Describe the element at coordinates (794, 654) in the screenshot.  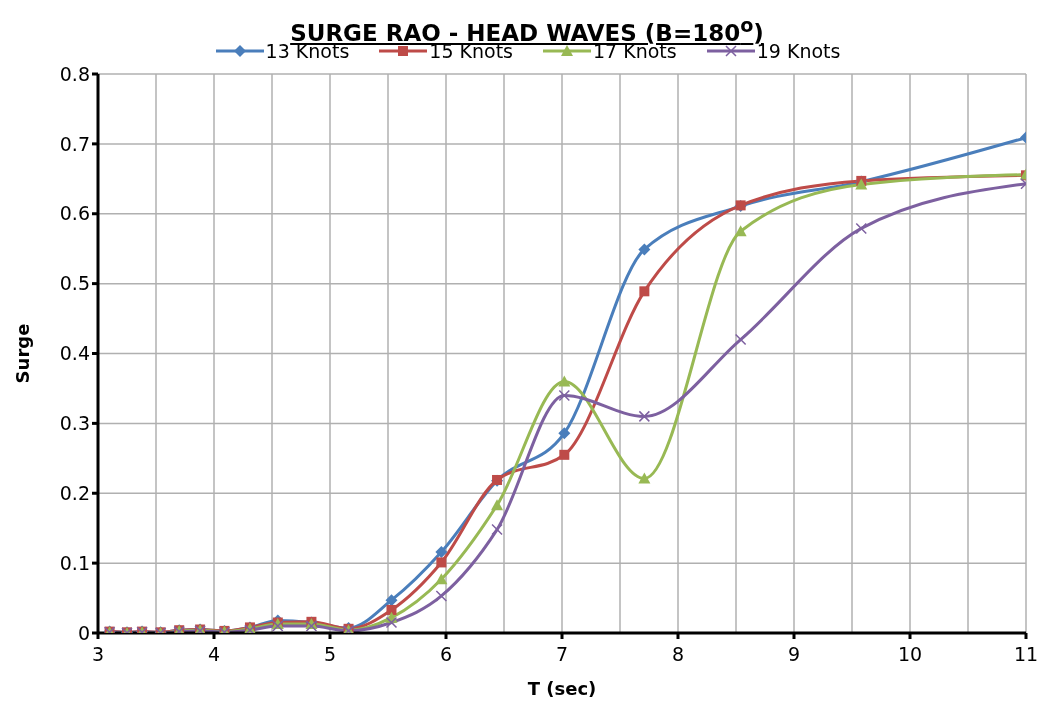
I see `x-tick-label: 9` at that location.